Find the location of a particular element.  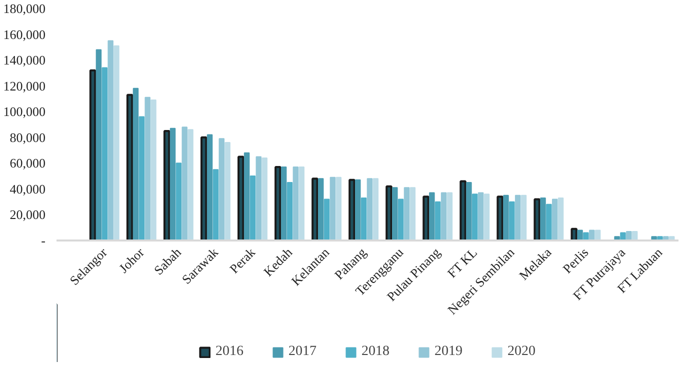

y-tick-label: 180,000 is located at coordinates (24, 8).